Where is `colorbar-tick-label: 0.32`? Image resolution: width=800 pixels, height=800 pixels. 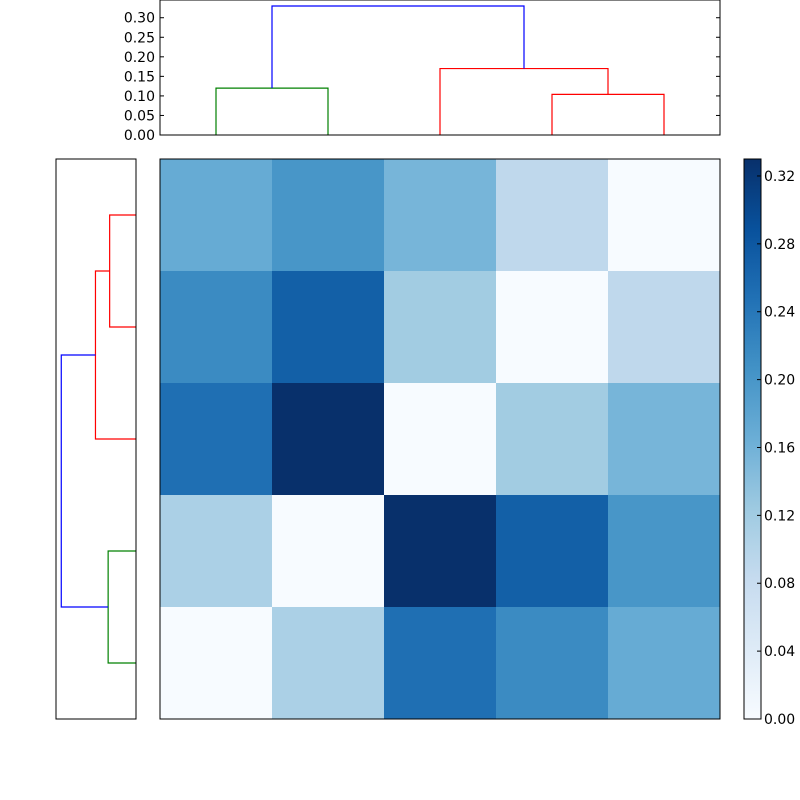
colorbar-tick-label: 0.32 is located at coordinates (779, 177).